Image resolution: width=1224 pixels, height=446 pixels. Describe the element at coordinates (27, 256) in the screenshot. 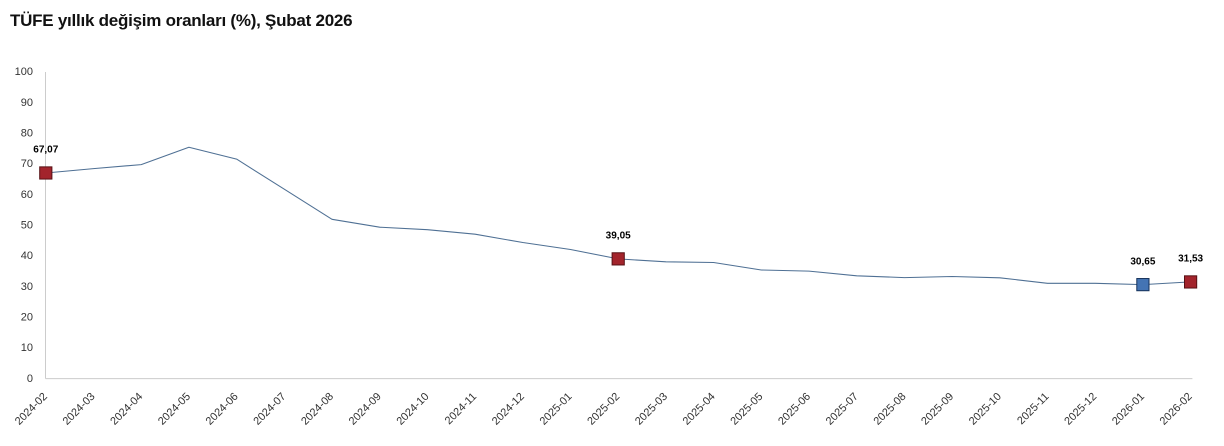

I see `svg-text: 40` at that location.